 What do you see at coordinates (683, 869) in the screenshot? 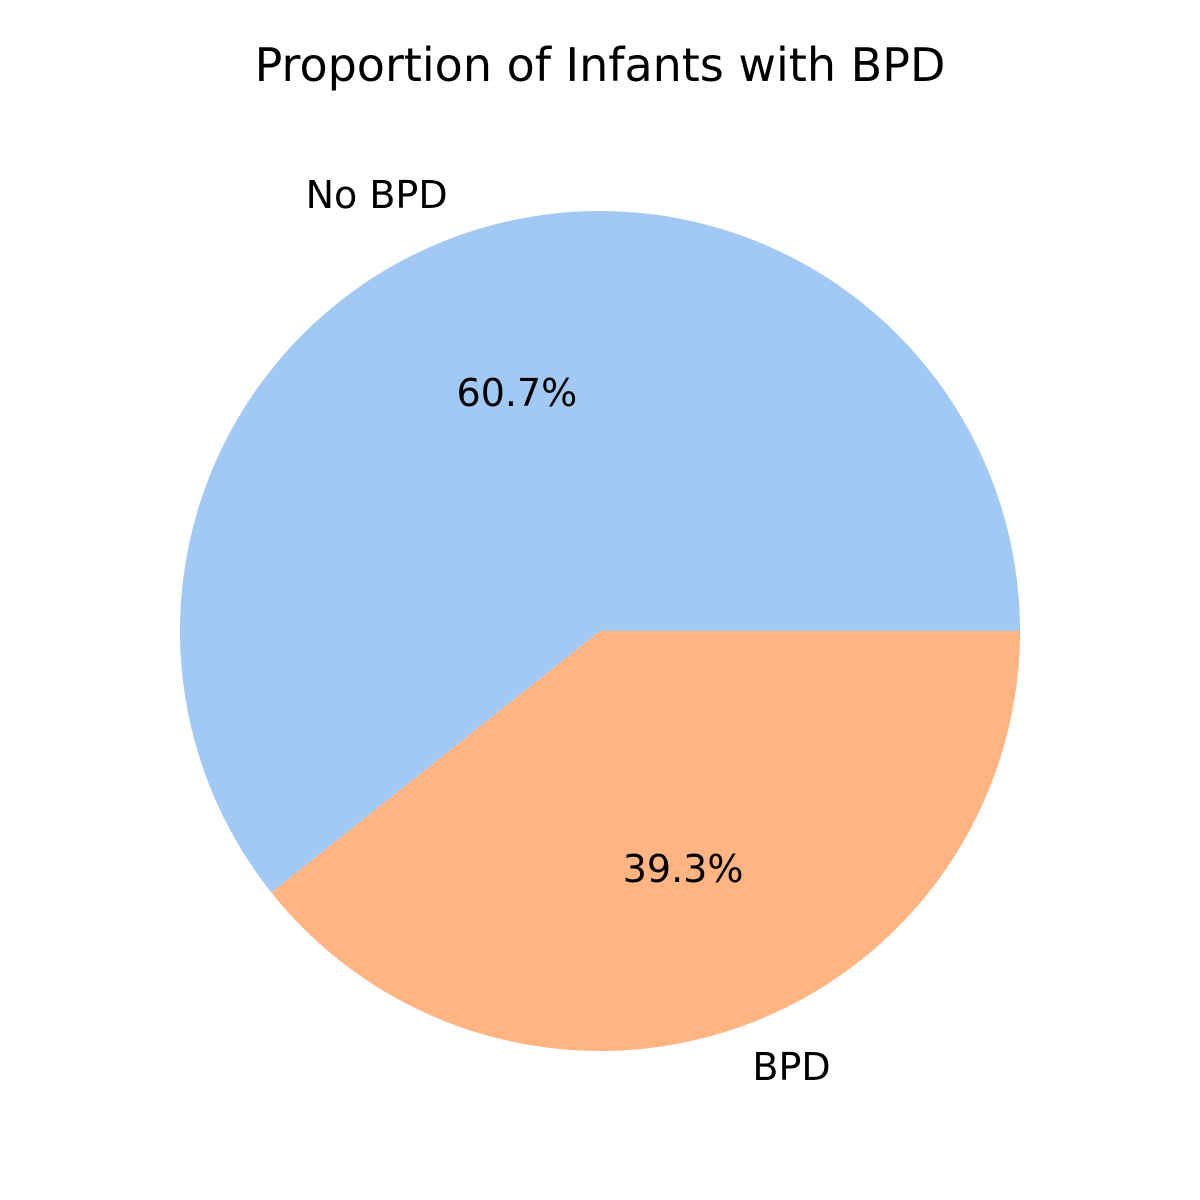
I see `slice-percent-bpd: 39.3%` at bounding box center [683, 869].